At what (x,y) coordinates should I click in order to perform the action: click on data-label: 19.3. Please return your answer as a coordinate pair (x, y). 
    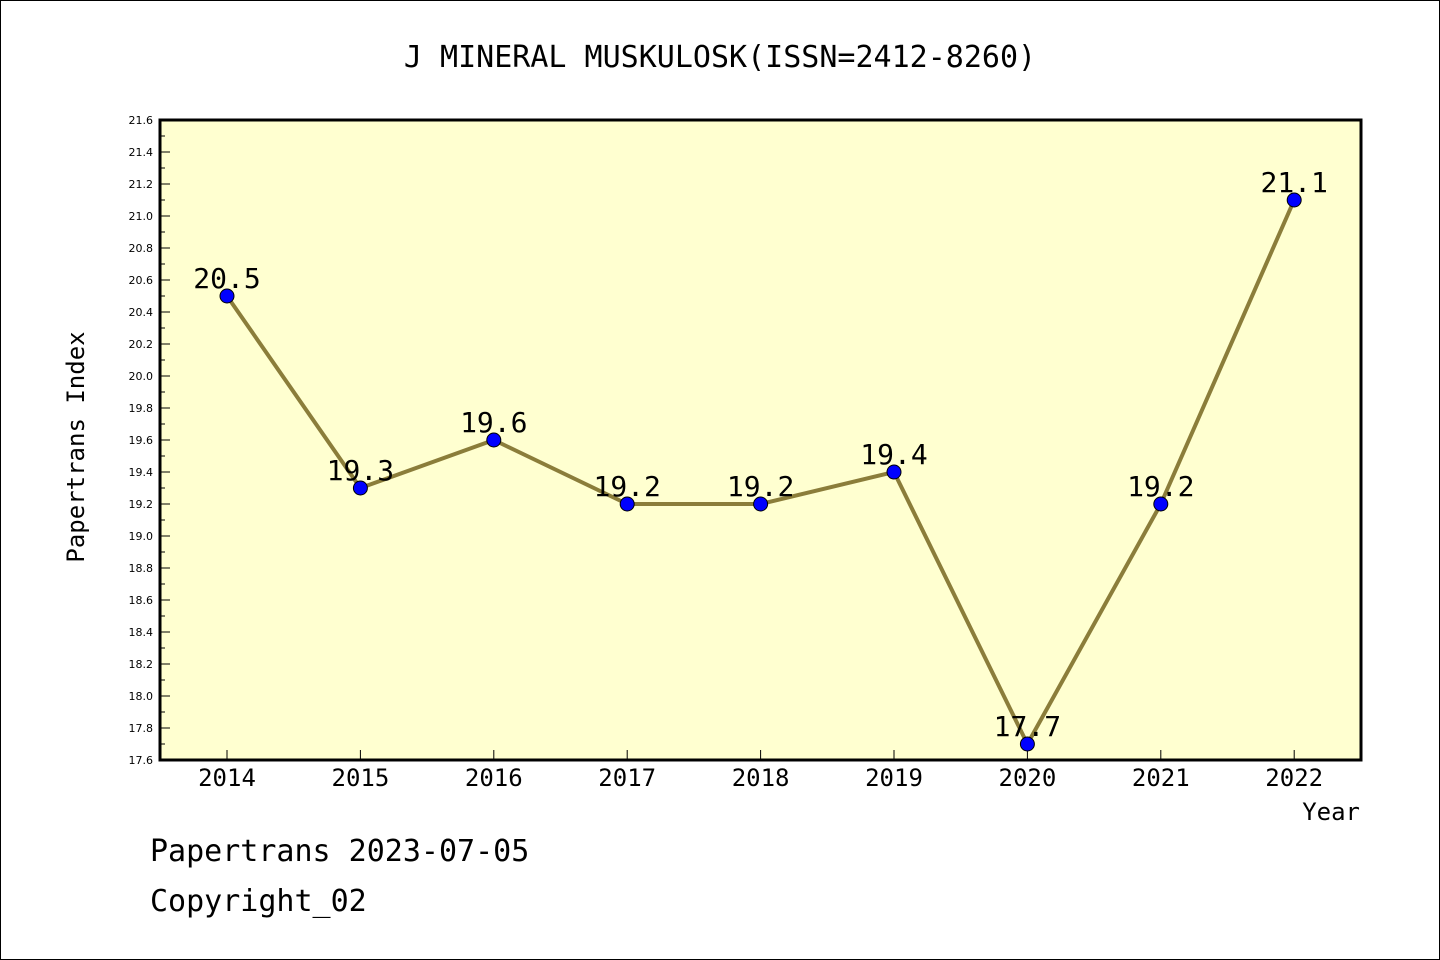
    Looking at the image, I should click on (360, 470).